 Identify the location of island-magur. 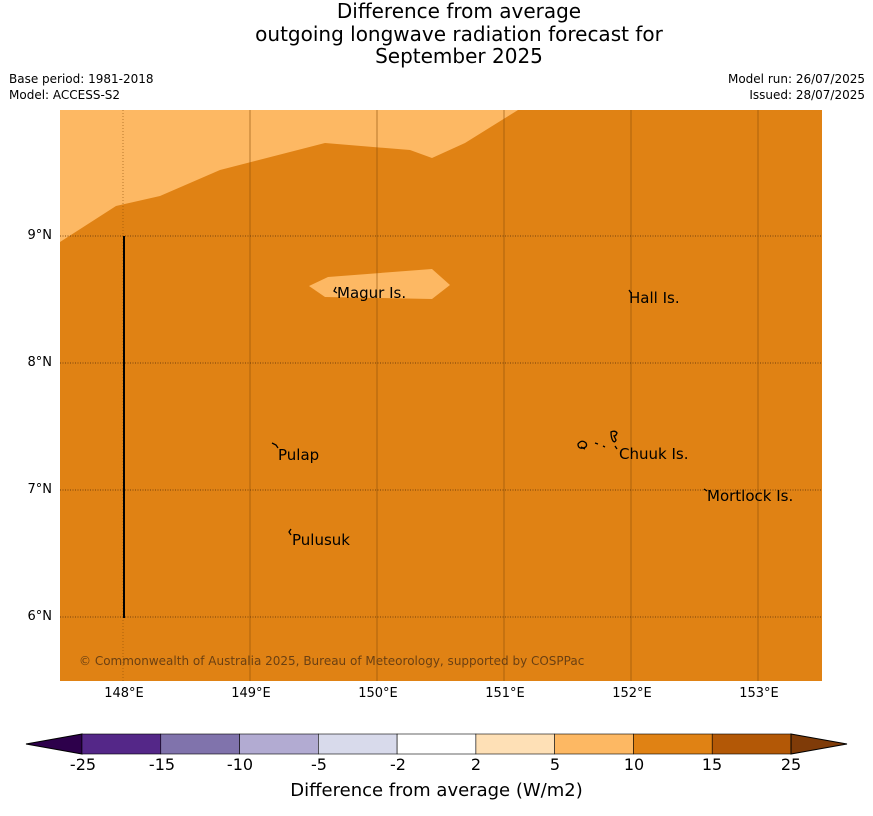
(335, 290).